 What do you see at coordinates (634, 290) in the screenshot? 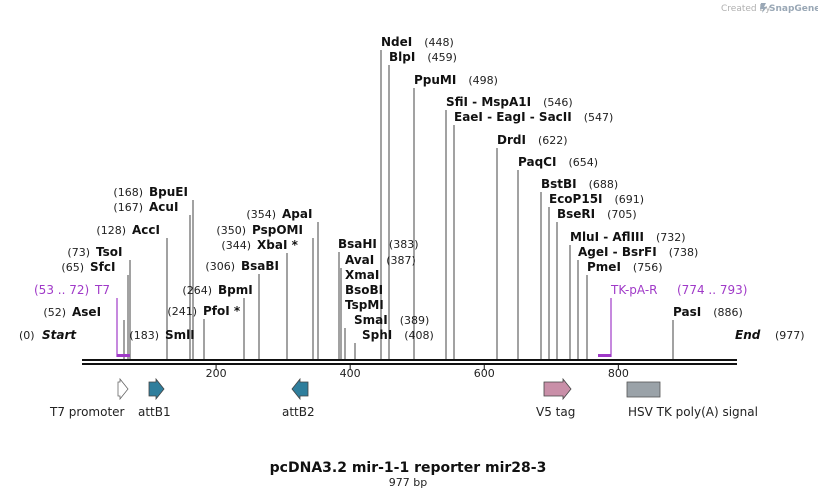
I see `primer-name: TK-pA-R` at bounding box center [634, 290].